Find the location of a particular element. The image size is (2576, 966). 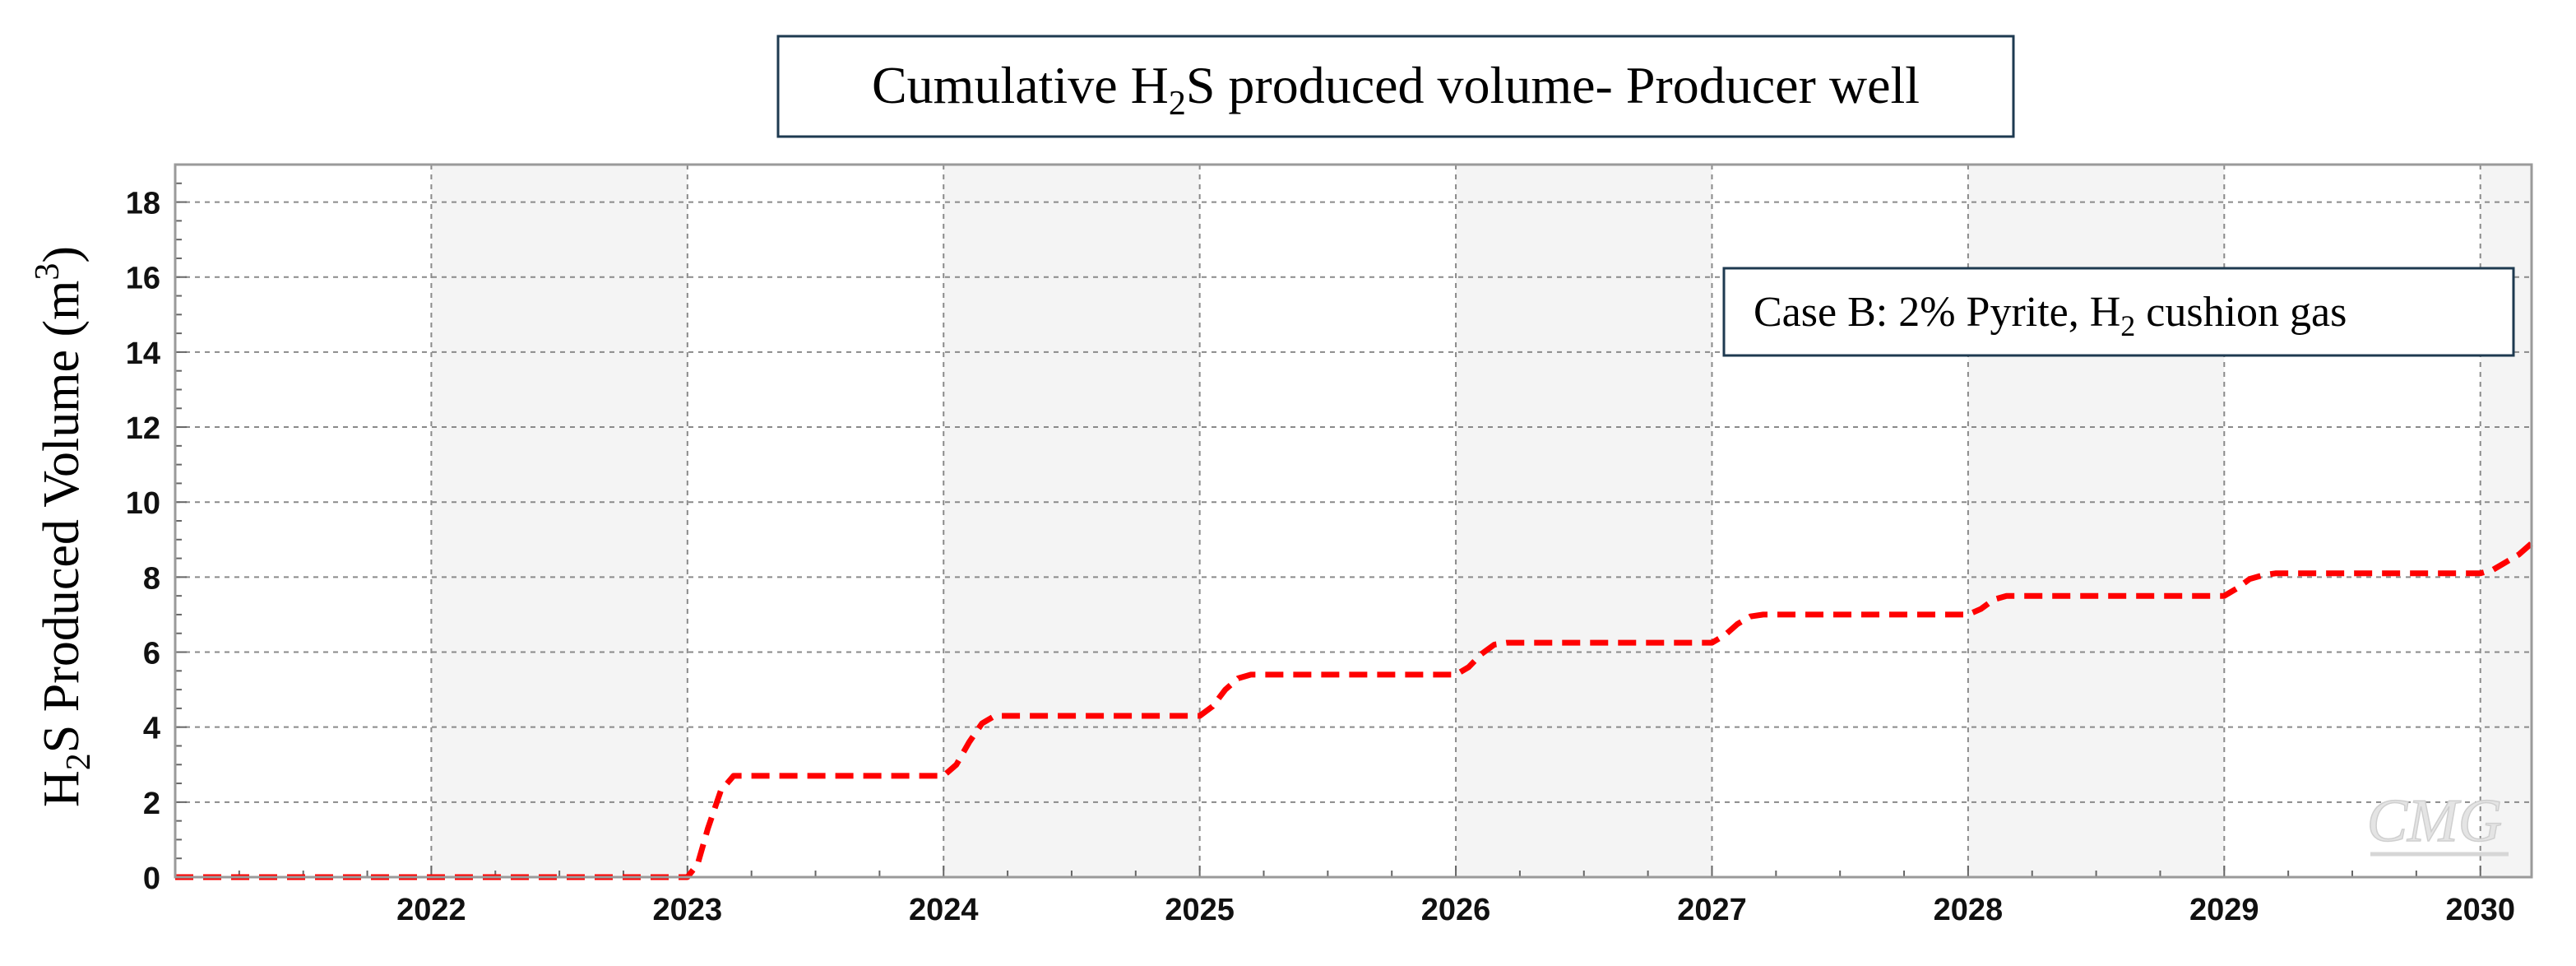

x-tick-label: 2023 is located at coordinates (688, 910).